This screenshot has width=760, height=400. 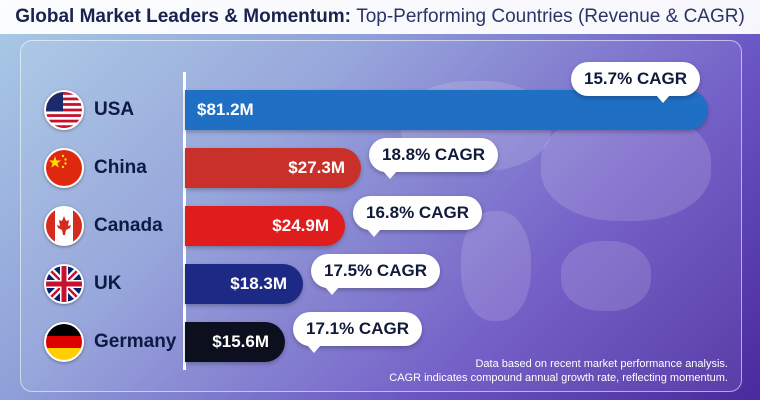 I want to click on data-label: $24.9M, so click(x=300, y=225).